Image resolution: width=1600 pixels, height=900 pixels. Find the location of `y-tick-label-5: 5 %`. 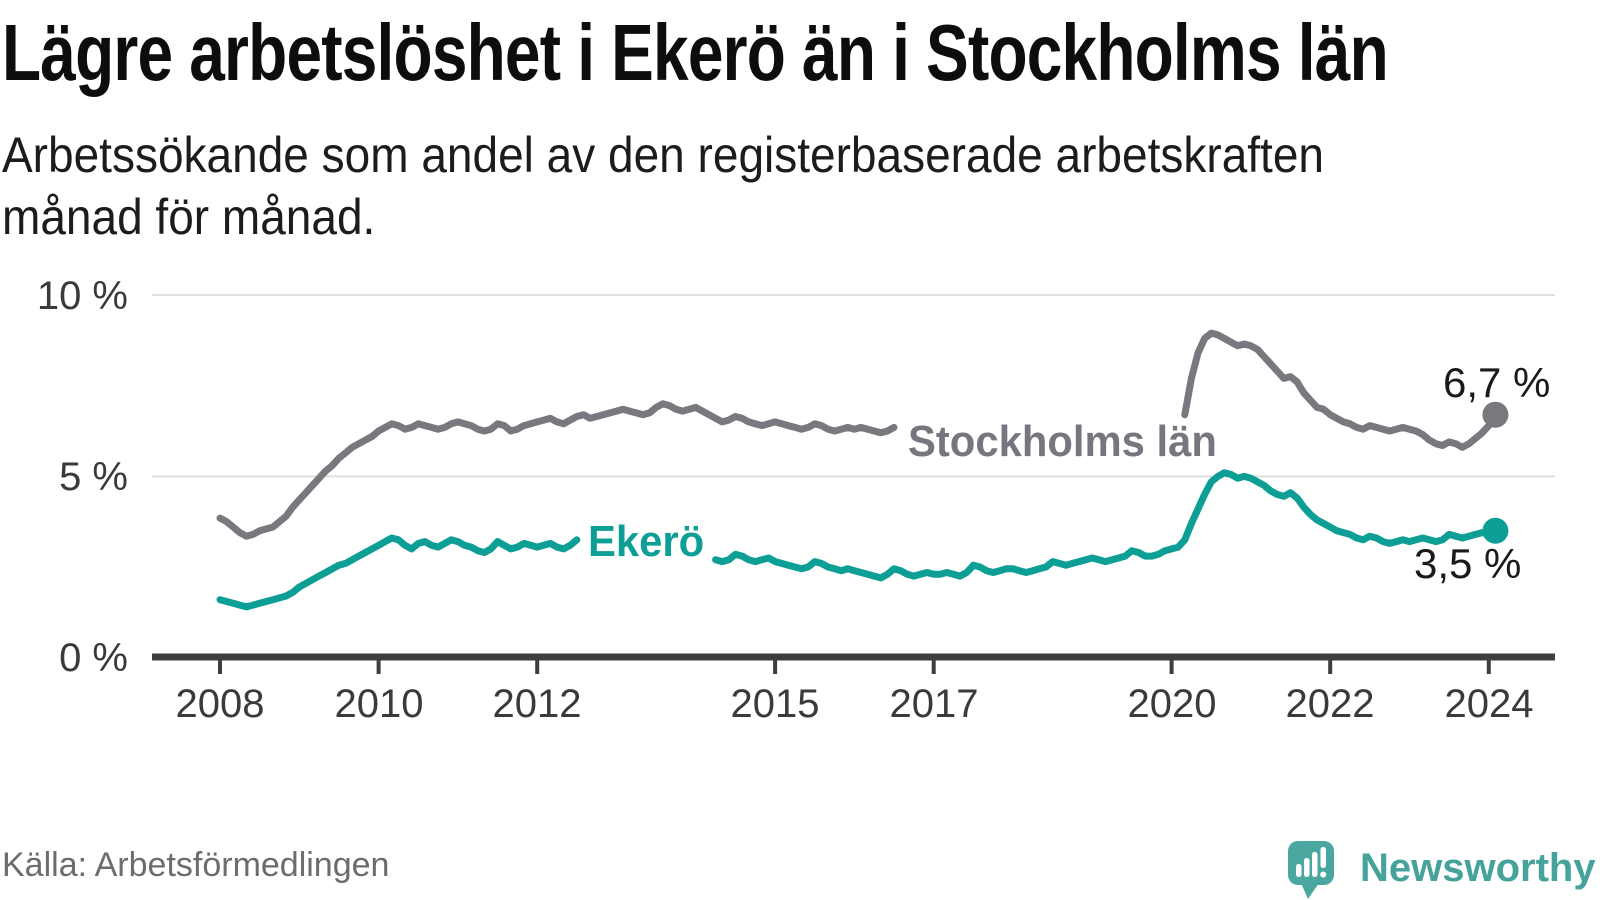

y-tick-label-5: 5 % is located at coordinates (93, 477).